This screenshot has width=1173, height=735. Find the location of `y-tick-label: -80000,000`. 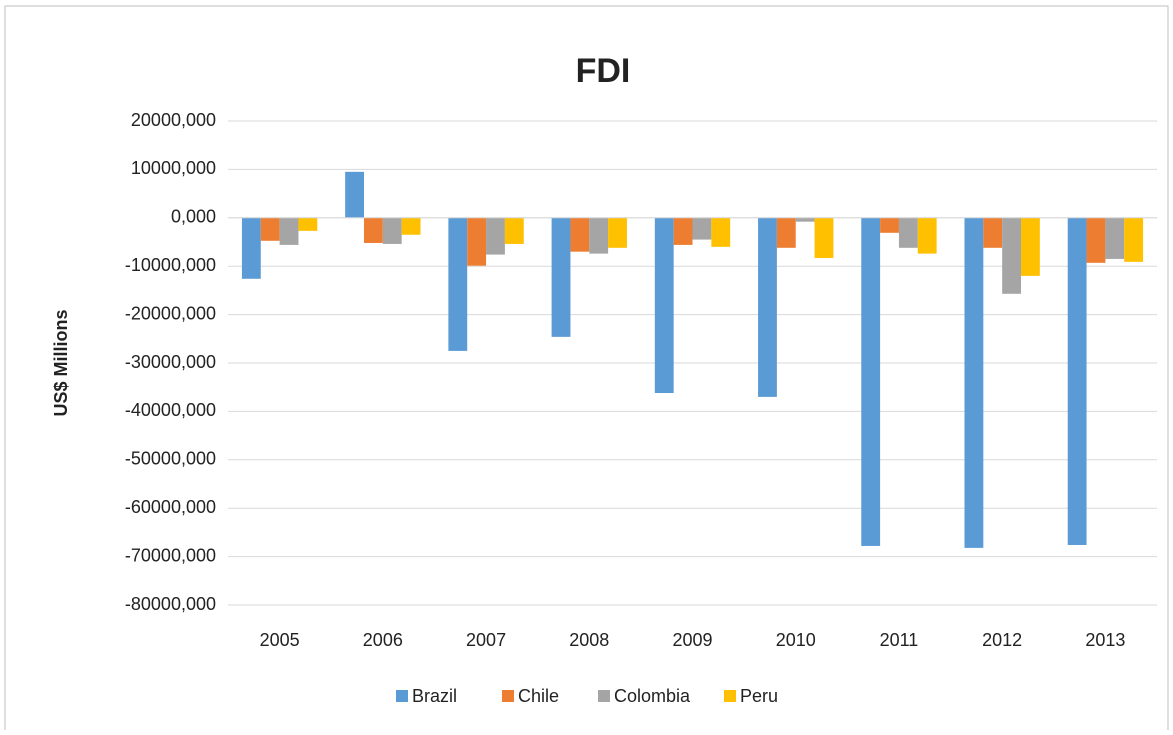

y-tick-label: -80000,000 is located at coordinates (170, 604).